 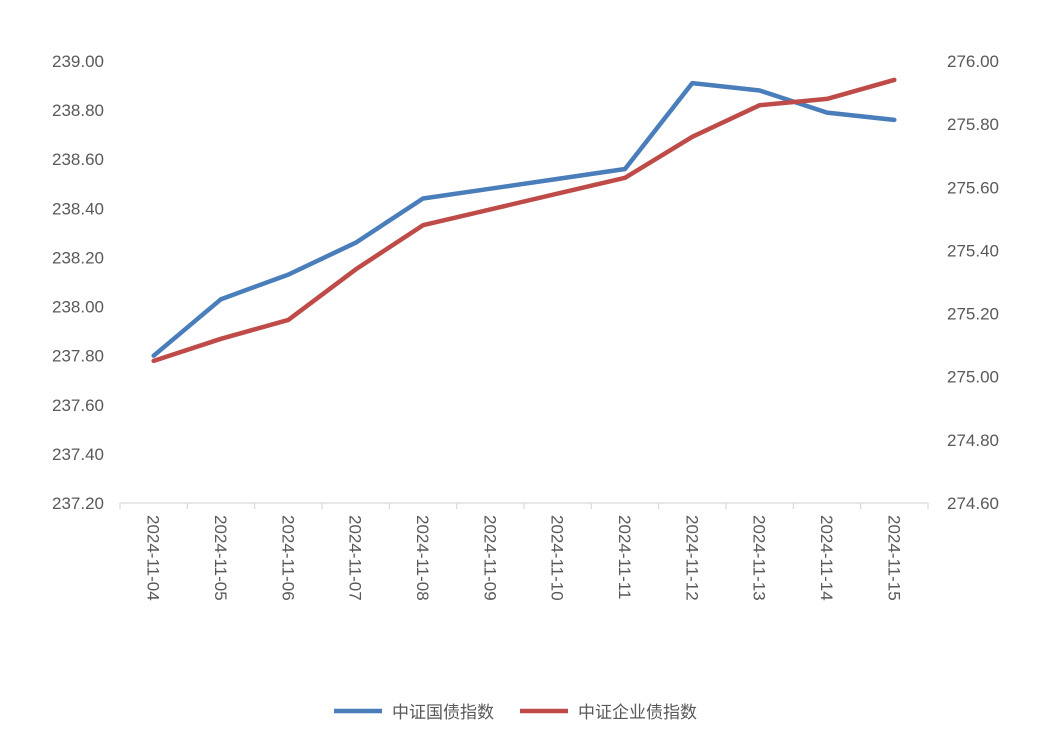 What do you see at coordinates (973, 187) in the screenshot?
I see `right-tick-label: 275.60` at bounding box center [973, 187].